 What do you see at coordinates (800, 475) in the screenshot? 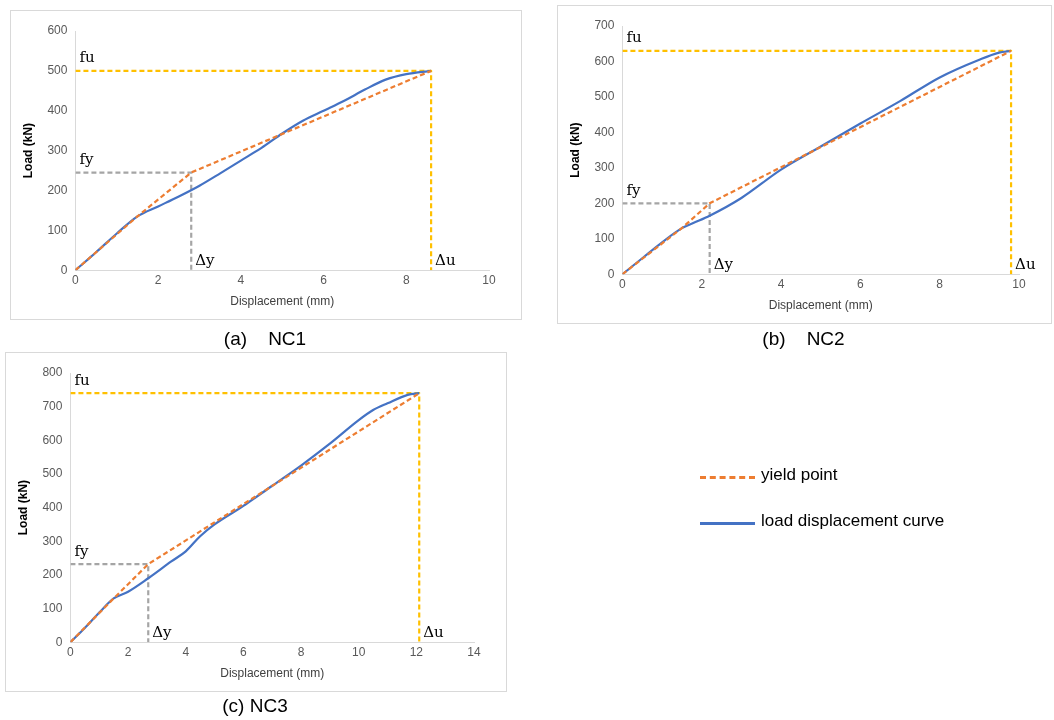
I see `legend-label: yield point` at bounding box center [800, 475].